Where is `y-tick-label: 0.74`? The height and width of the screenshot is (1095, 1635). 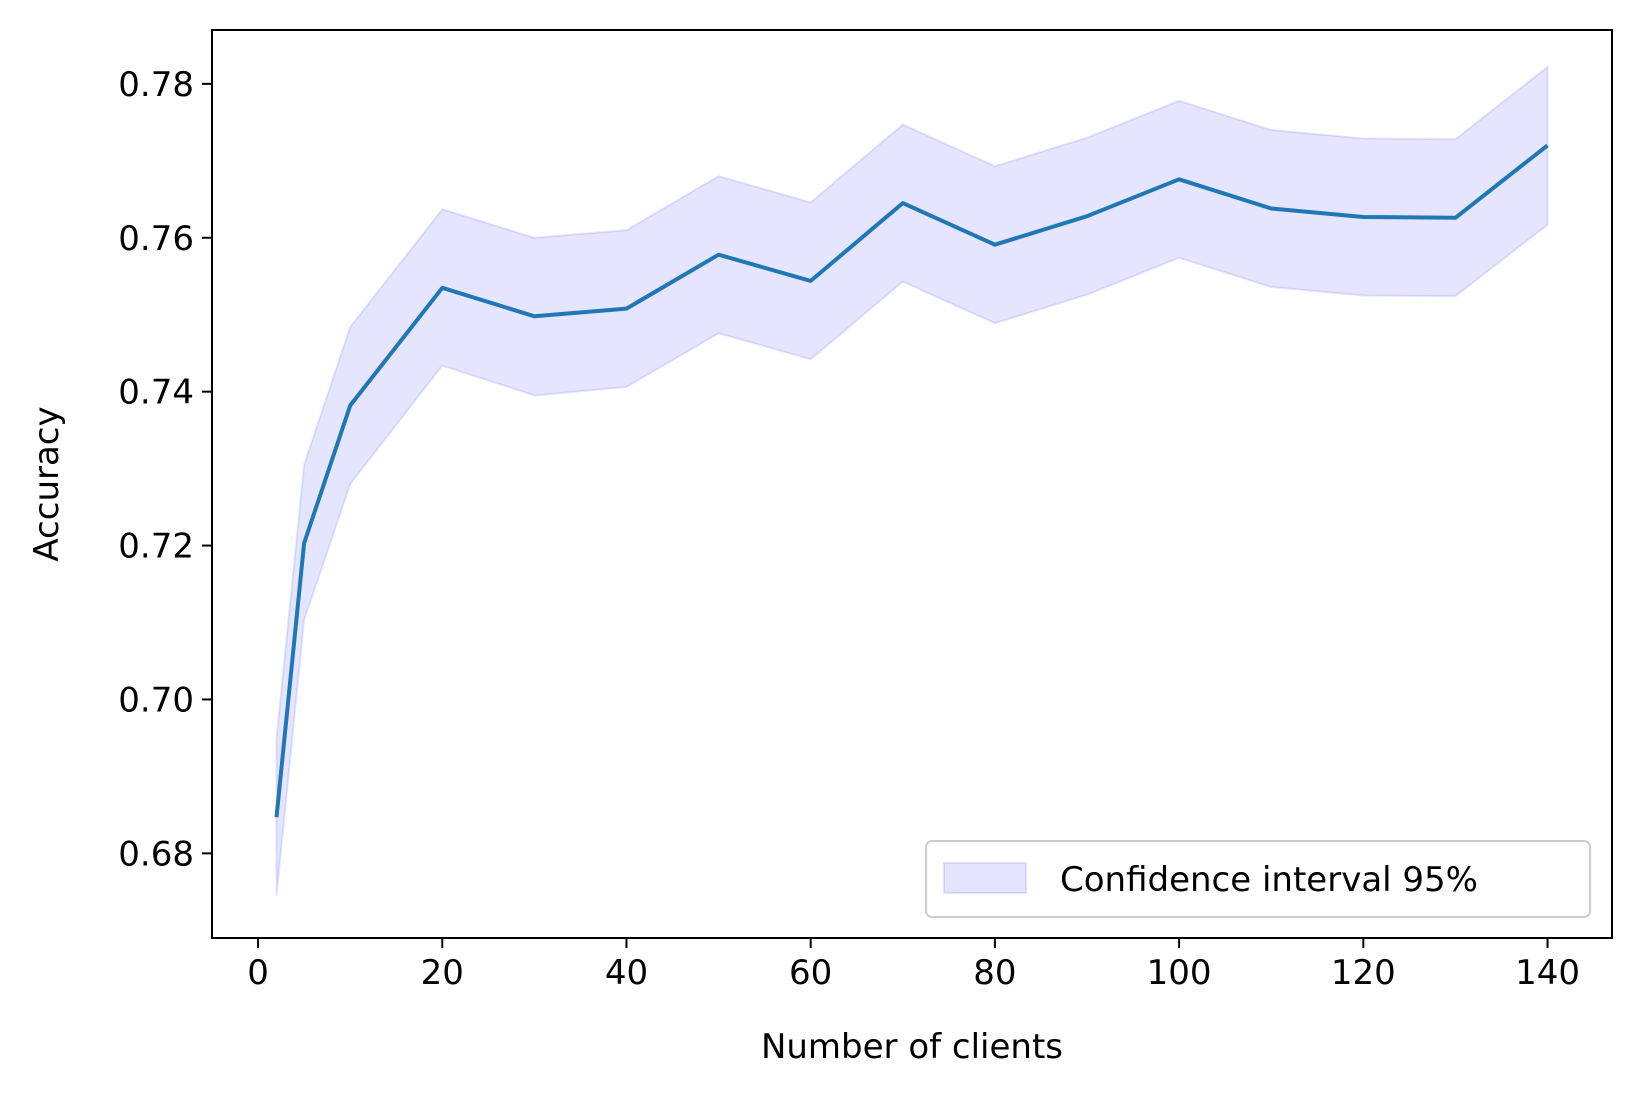 y-tick-label: 0.74 is located at coordinates (156, 393).